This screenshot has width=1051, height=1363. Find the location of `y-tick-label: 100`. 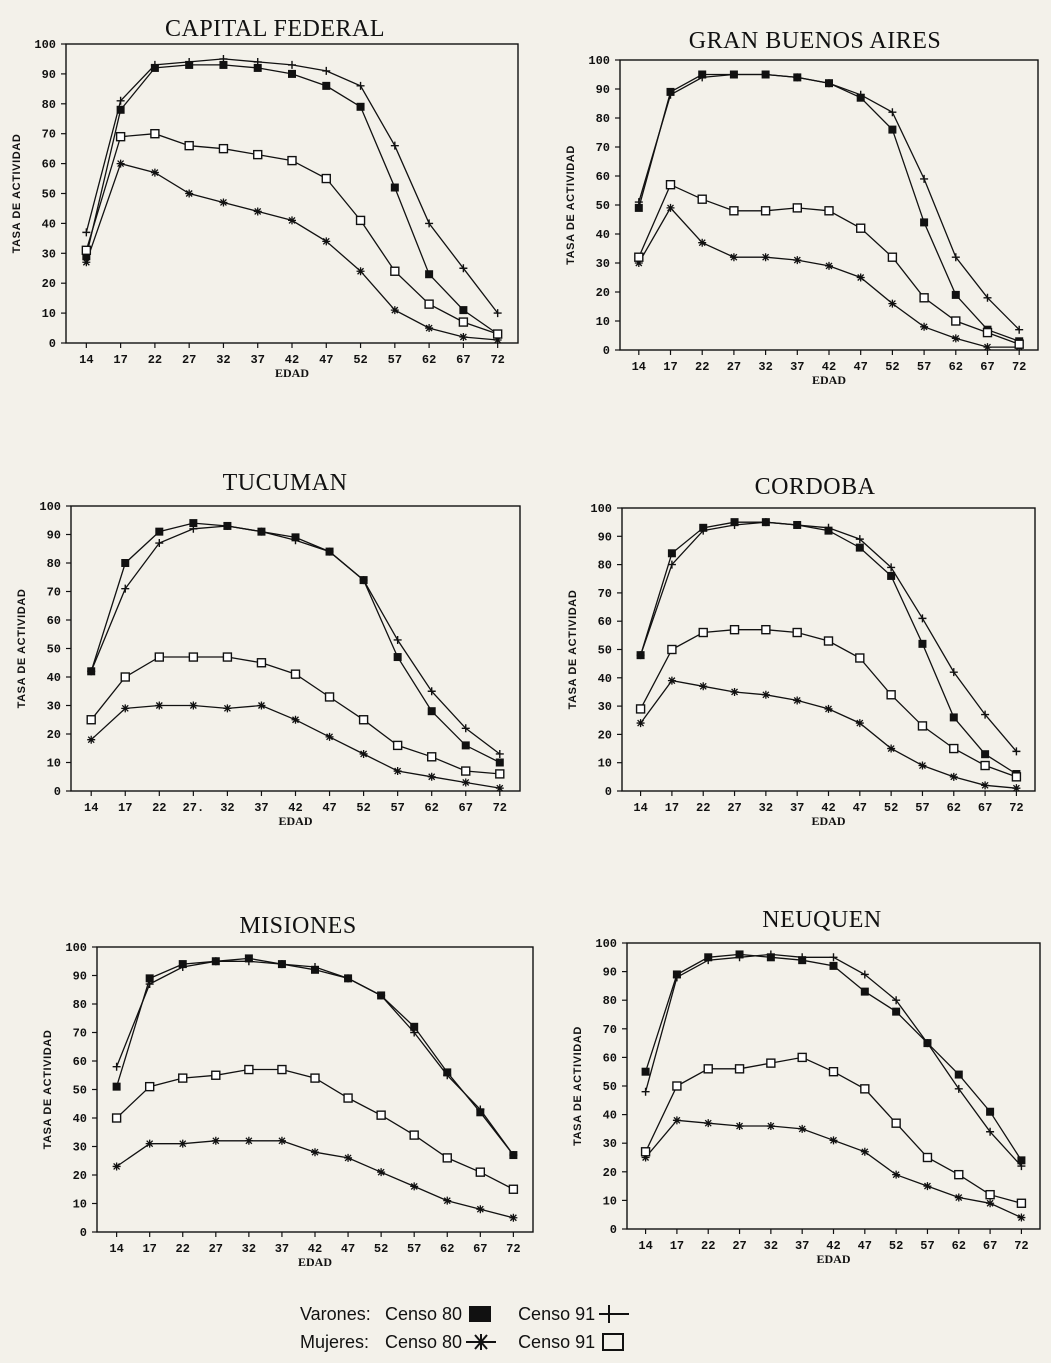

y-tick-label: 100 is located at coordinates (45, 45).